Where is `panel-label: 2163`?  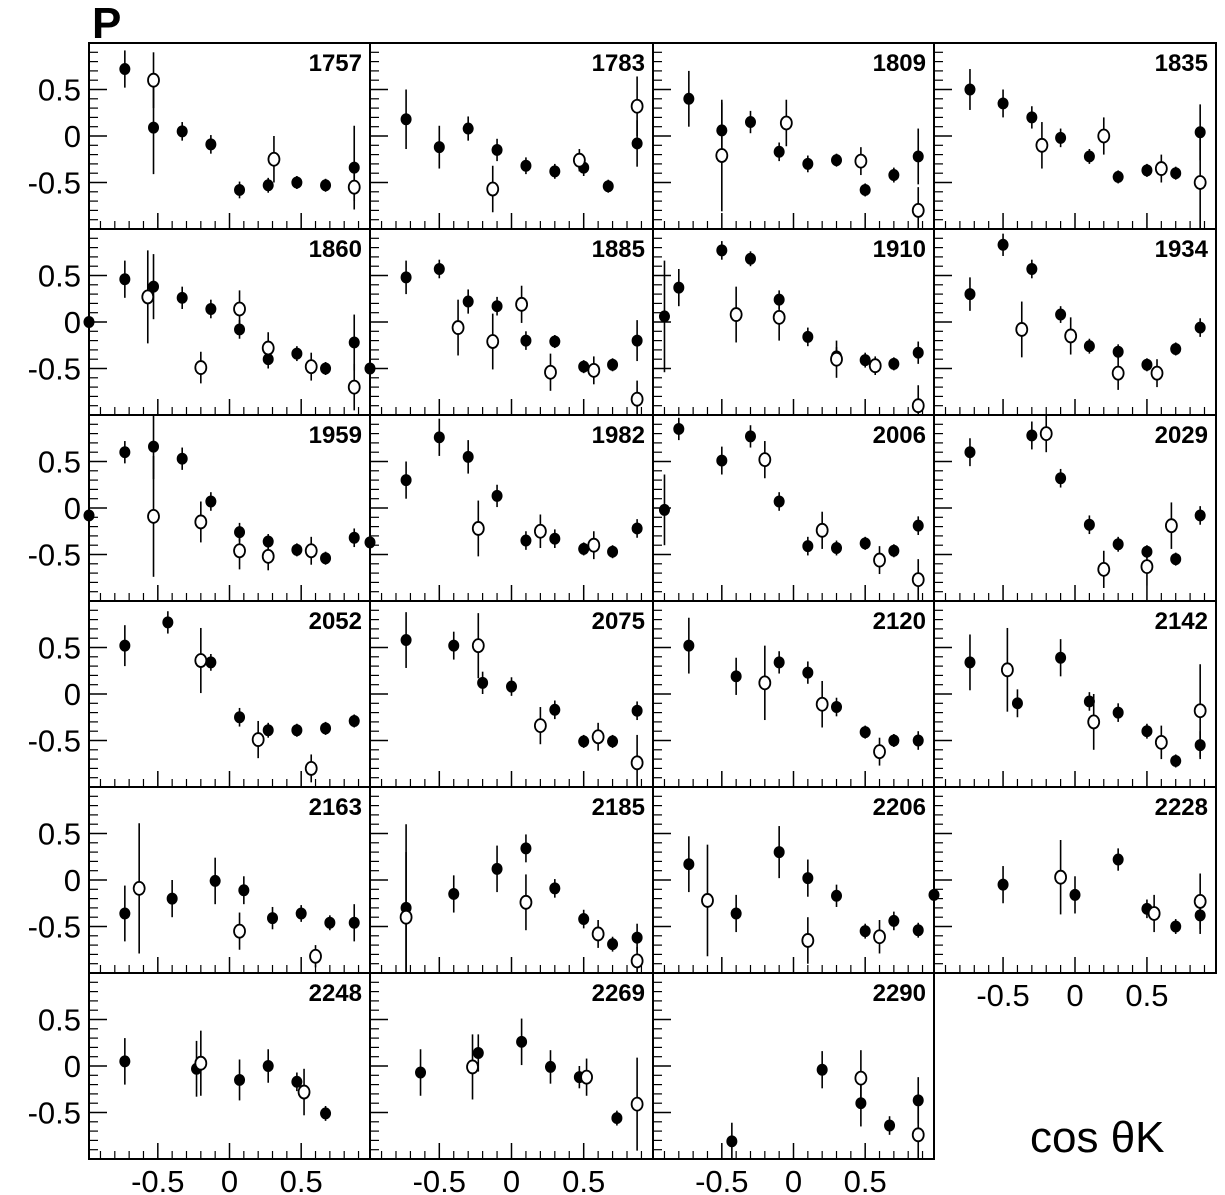 panel-label: 2163 is located at coordinates (335, 807).